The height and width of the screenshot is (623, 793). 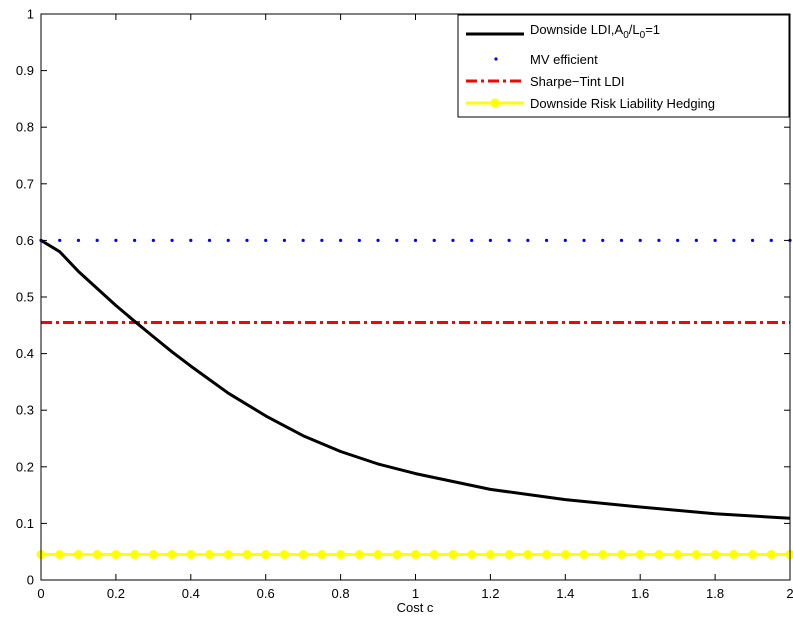 What do you see at coordinates (25, 183) in the screenshot?
I see `y-tick-label: 0.7` at bounding box center [25, 183].